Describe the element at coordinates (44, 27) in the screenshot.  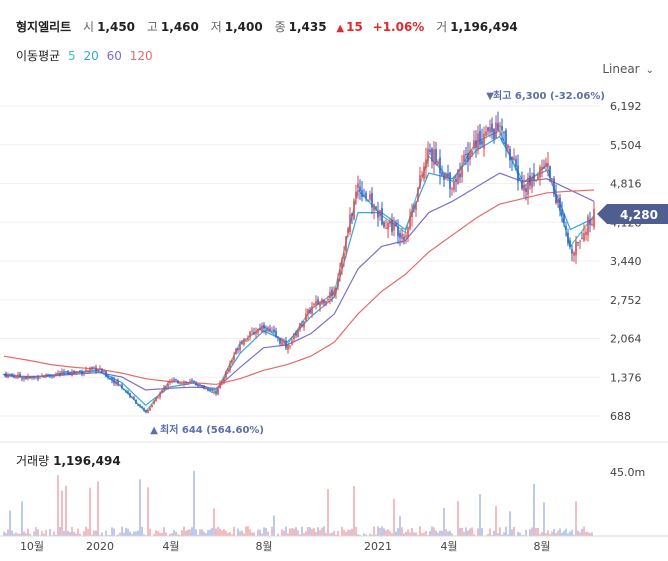
I see `stock-name: 형지엘리트` at that location.